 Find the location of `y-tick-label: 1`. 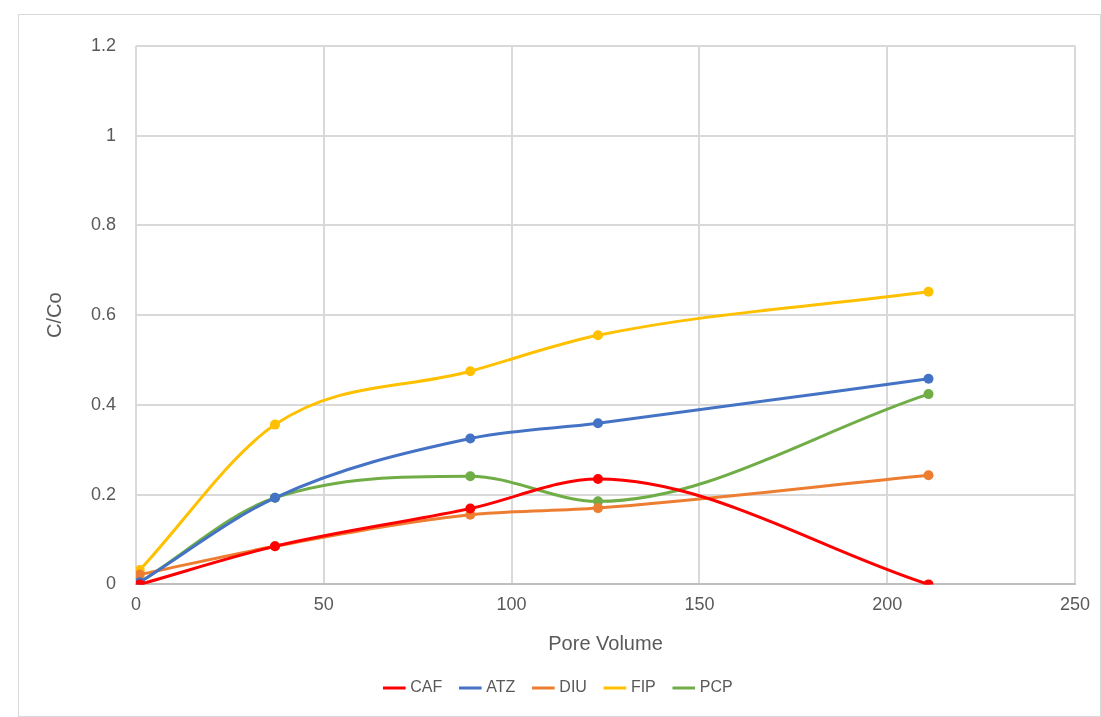

y-tick-label: 1 is located at coordinates (111, 134).